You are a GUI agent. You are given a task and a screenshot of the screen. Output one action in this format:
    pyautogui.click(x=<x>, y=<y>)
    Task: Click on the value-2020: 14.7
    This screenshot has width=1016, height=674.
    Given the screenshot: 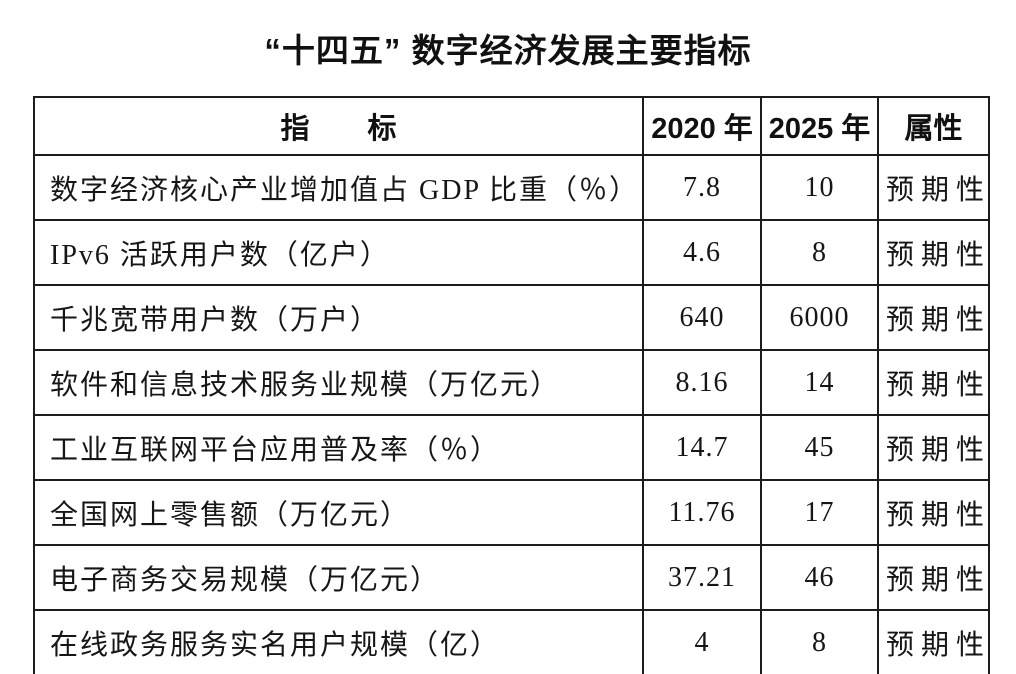 What is the action you would take?
    pyautogui.click(x=702, y=447)
    